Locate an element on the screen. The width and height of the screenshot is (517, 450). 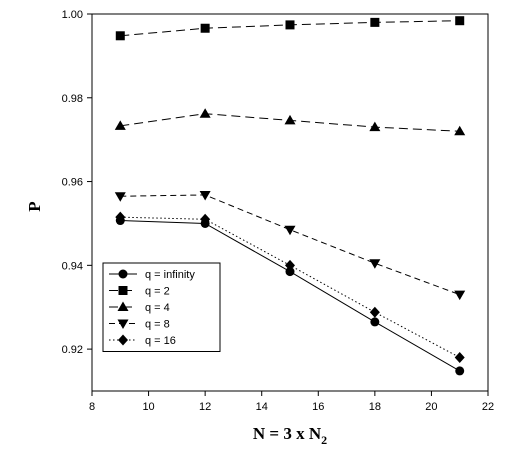
x-tick-label-5: 18 is located at coordinates (375, 407).